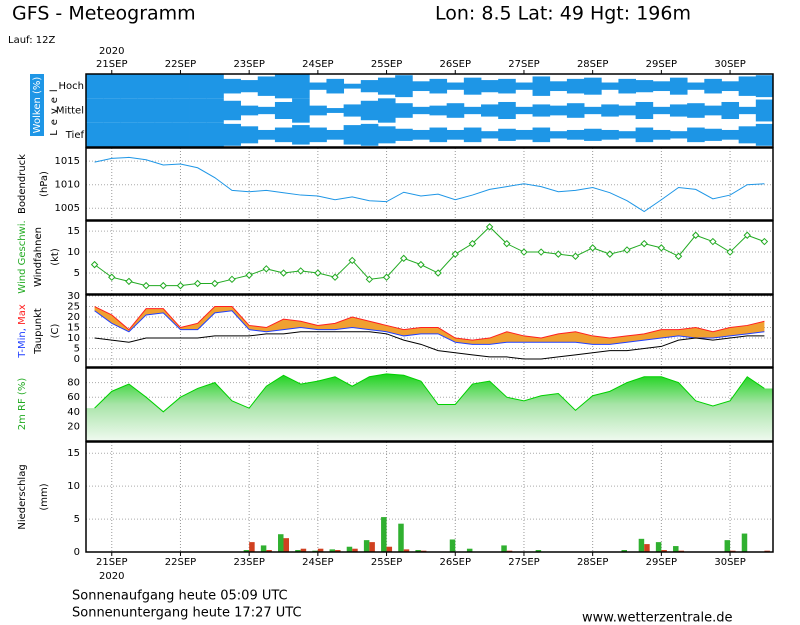 Image resolution: width=800 pixels, height=625 pixels. What do you see at coordinates (55, 257) in the screenshot?
I see `y-unit: (kt)` at bounding box center [55, 257].